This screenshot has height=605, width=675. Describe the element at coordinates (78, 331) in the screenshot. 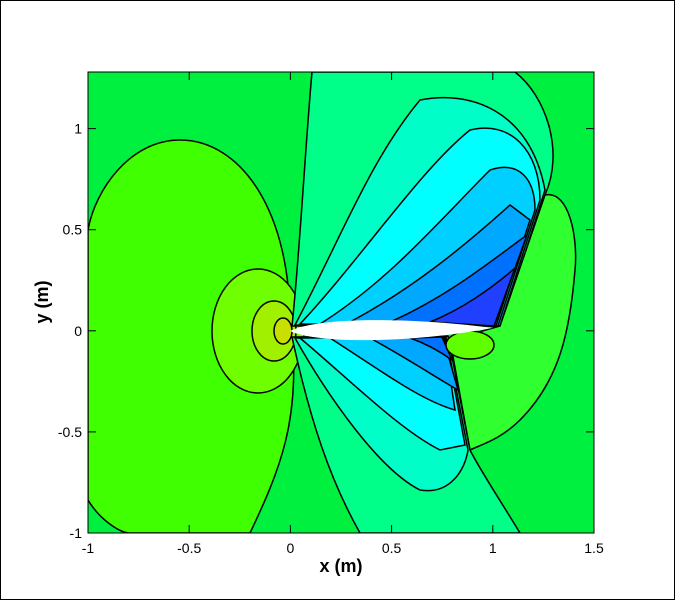

I see `y-tick-label: 0` at that location.